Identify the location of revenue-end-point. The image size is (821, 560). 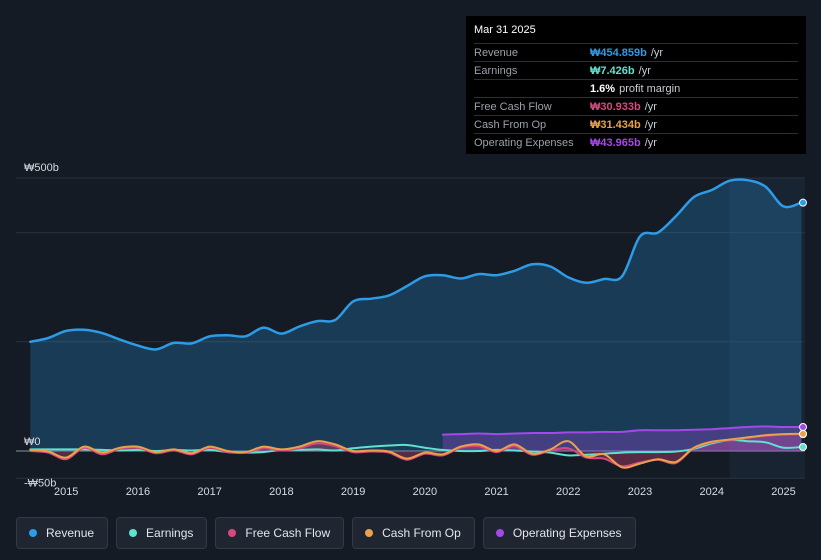
(803, 202).